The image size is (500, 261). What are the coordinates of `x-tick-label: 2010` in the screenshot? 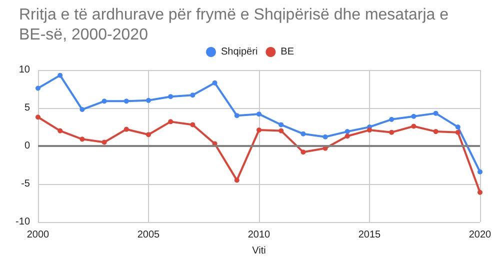 It's located at (259, 235).